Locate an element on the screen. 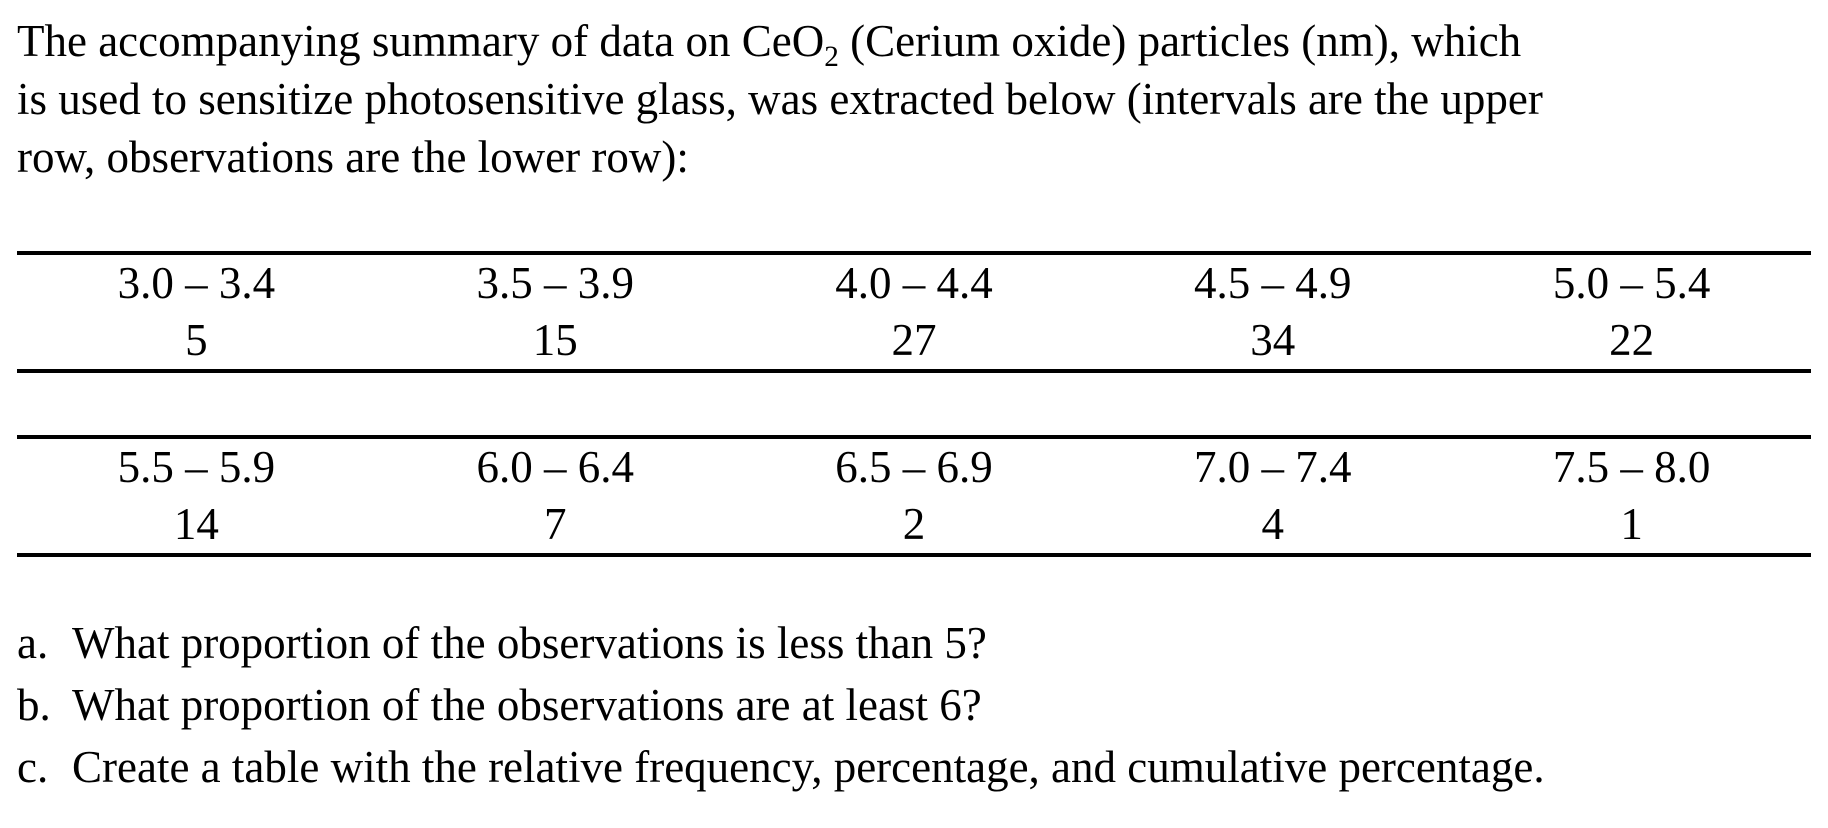 This screenshot has width=1828, height=828. ceo2-subscript: 2 is located at coordinates (831, 57).